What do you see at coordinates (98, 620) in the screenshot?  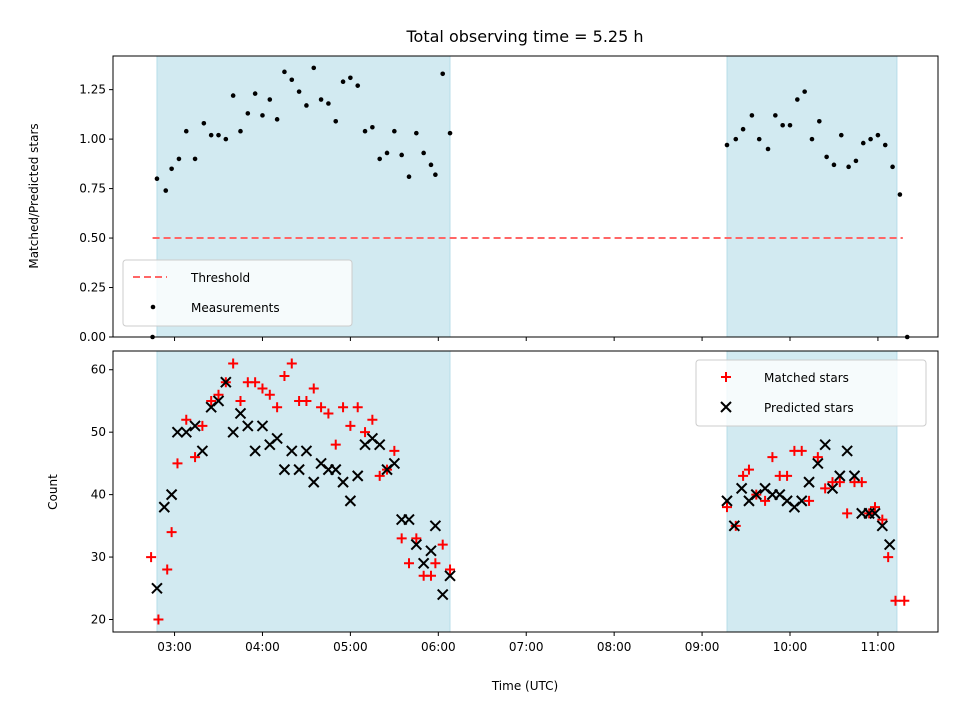 I see `count-y-tick-label: 20` at bounding box center [98, 620].